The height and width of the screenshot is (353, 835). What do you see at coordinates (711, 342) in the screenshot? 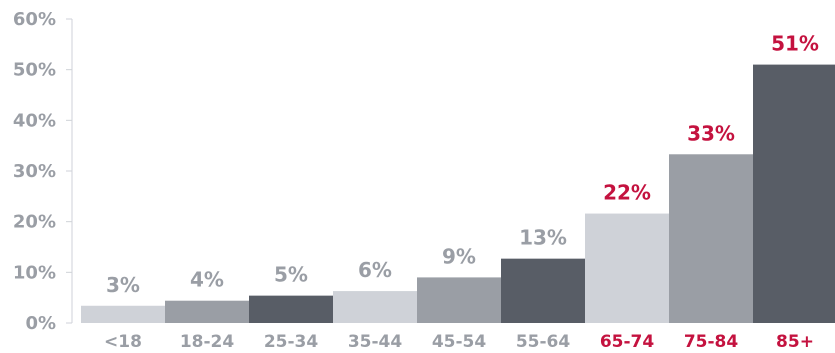
I see `category-label: 75-84` at bounding box center [711, 342].